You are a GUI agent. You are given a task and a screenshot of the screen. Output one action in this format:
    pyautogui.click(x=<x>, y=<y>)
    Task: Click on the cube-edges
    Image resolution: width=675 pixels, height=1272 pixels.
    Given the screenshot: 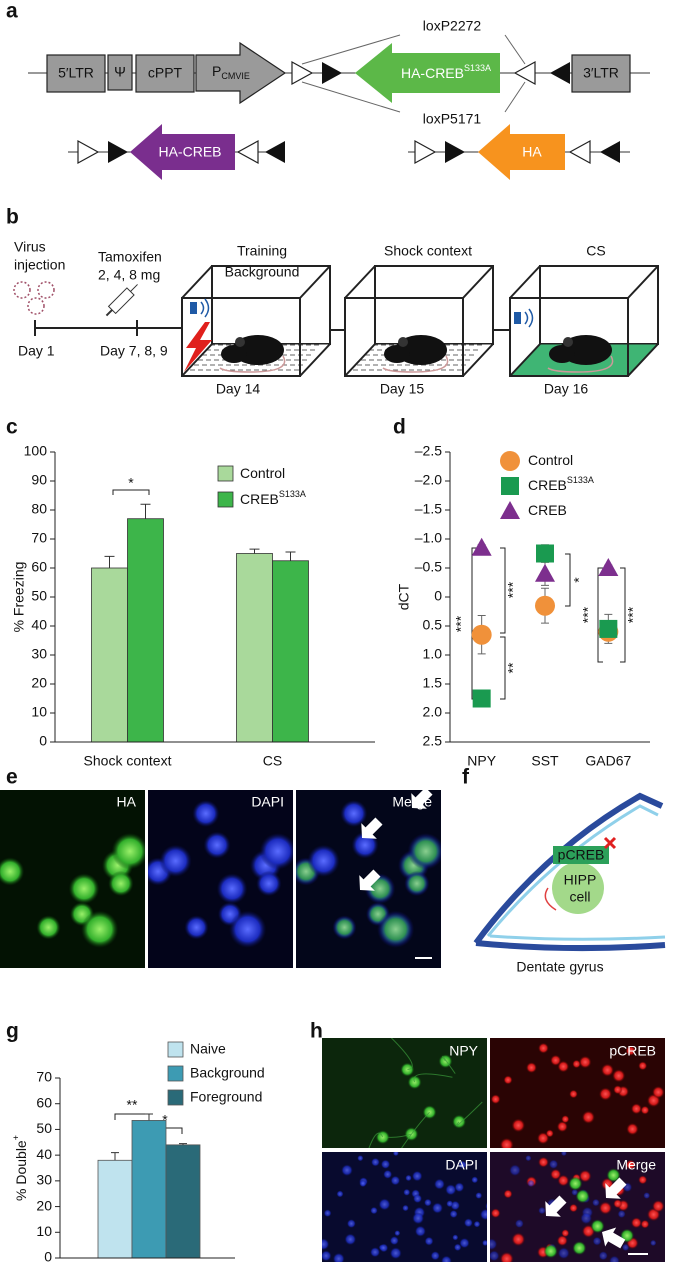 What is the action you would take?
    pyautogui.click(x=584, y=321)
    